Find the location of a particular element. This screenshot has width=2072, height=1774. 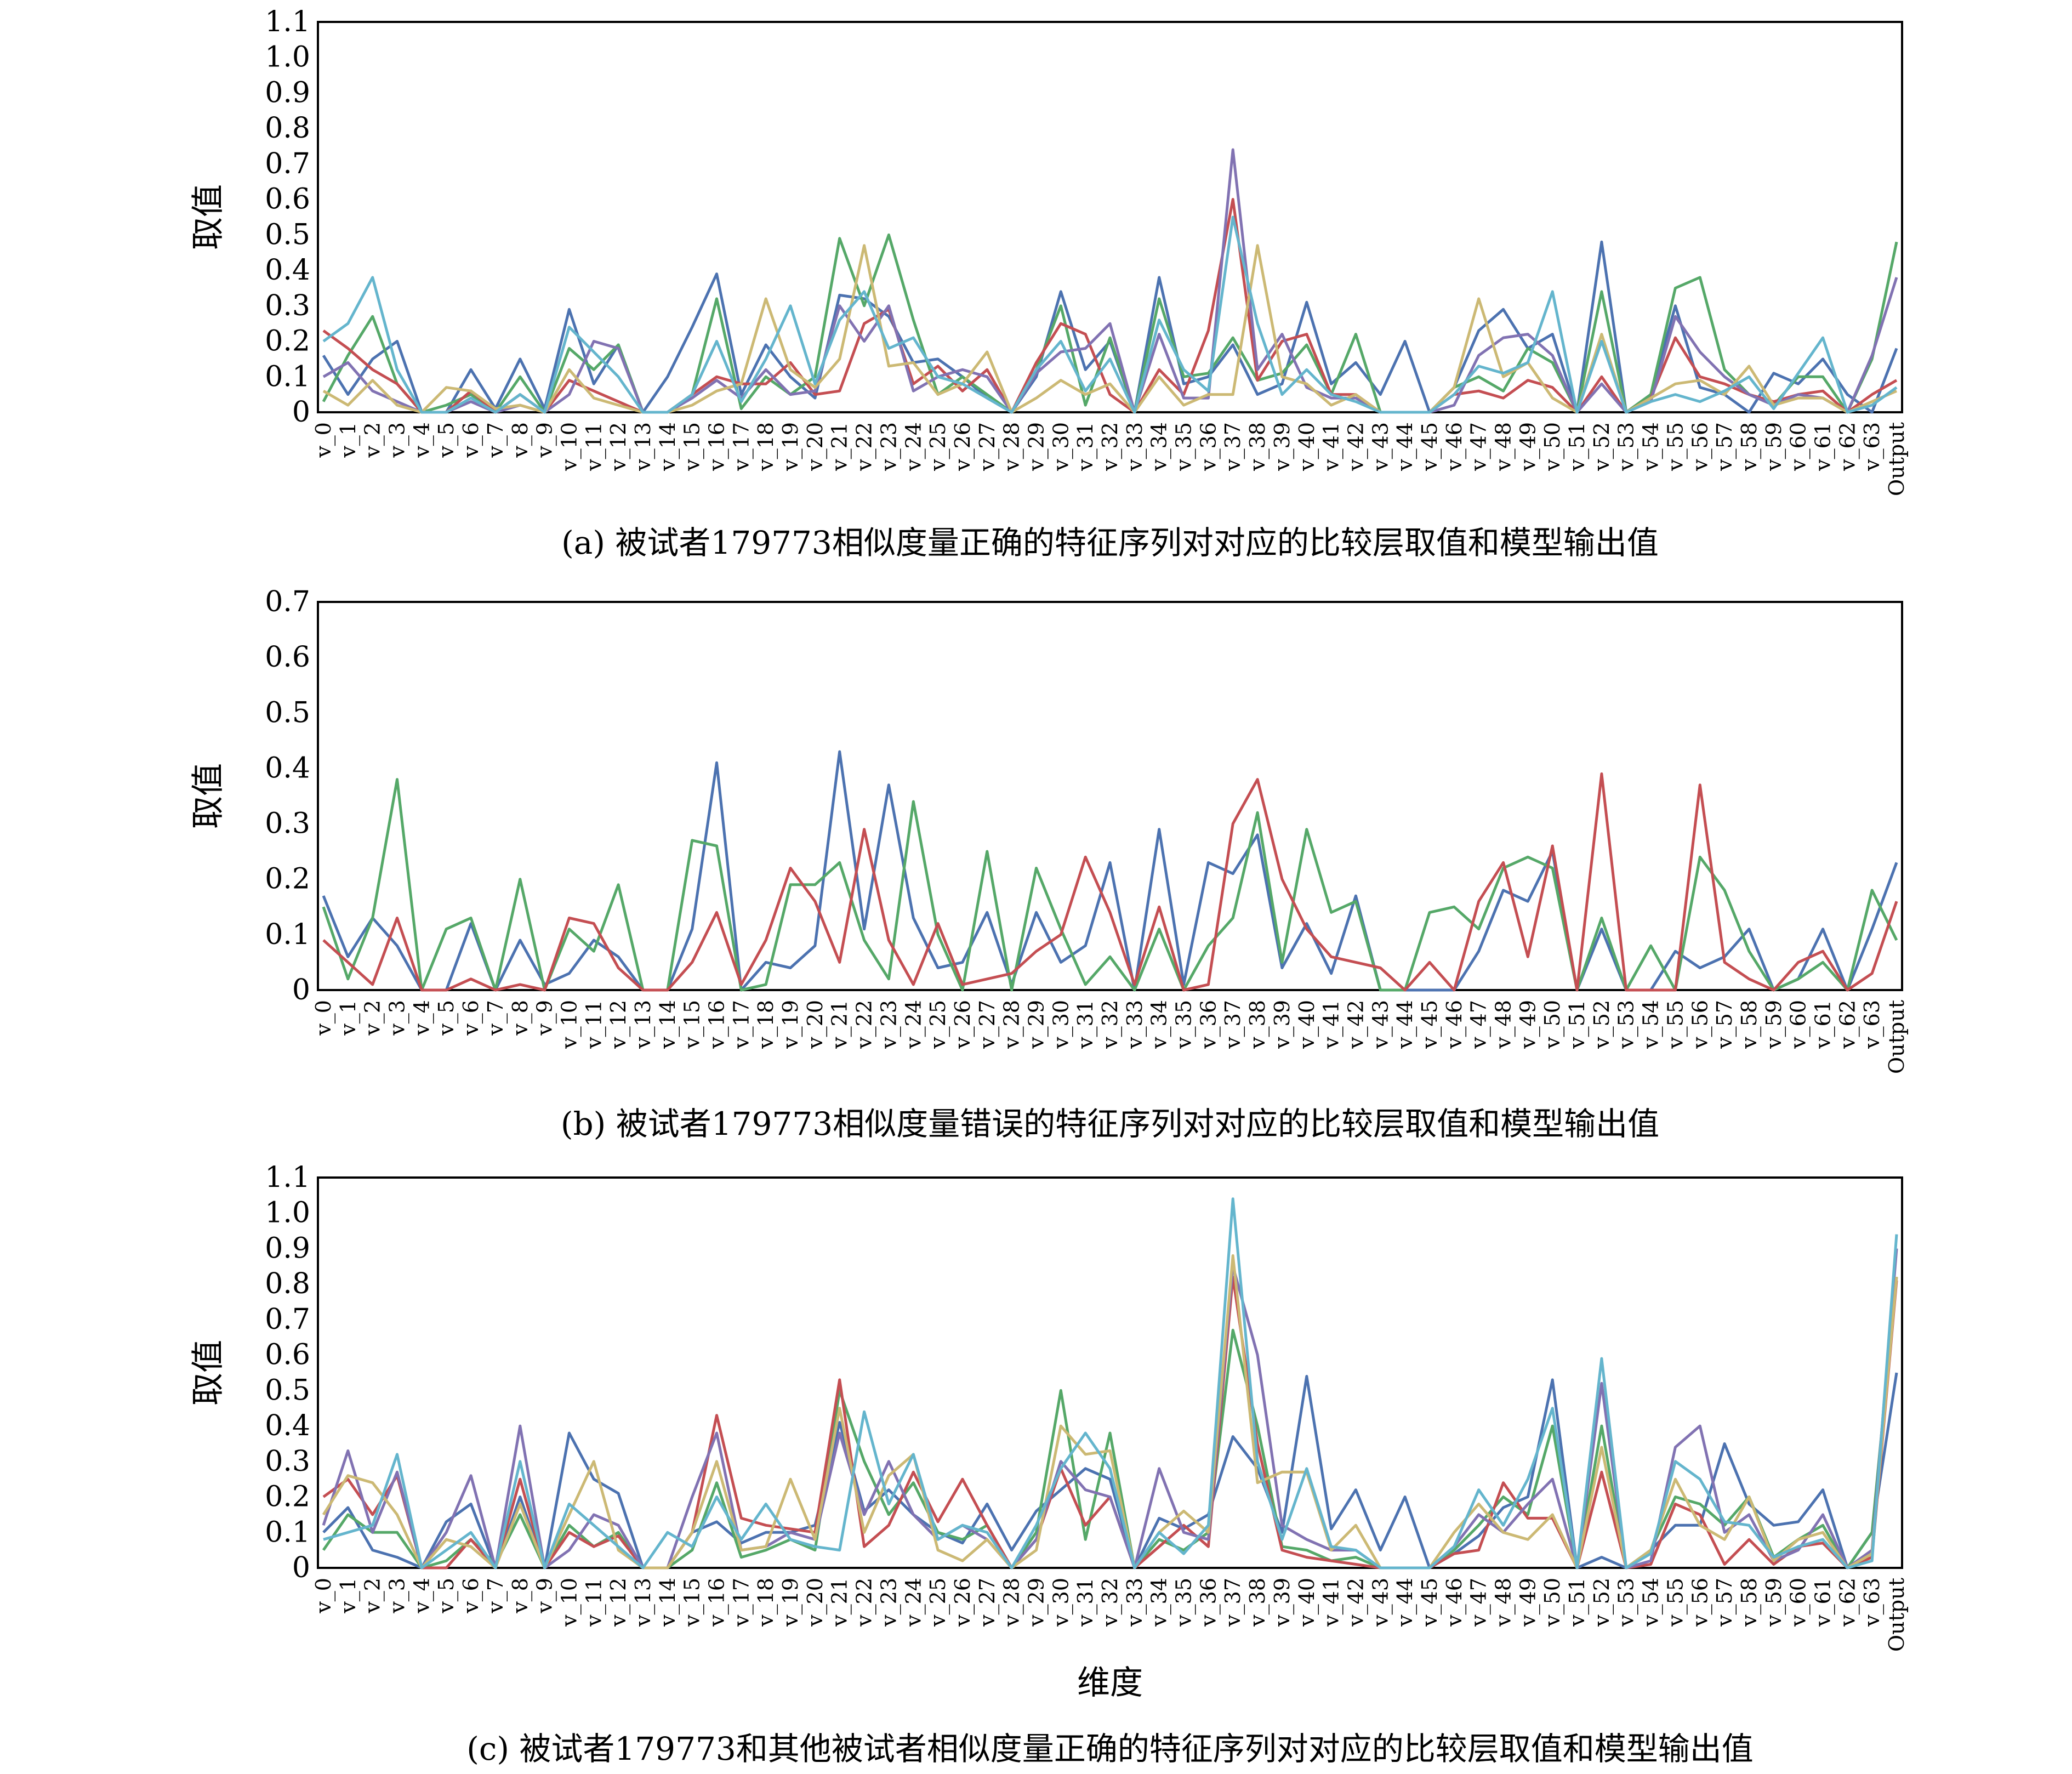

x-tick-label: v_38 is located at coordinates (1257, 446).